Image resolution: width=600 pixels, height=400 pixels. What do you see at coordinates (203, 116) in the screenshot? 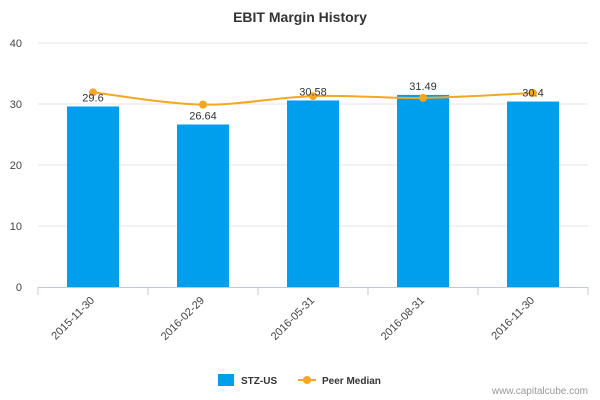
I see `data-label: 26.64` at bounding box center [203, 116].